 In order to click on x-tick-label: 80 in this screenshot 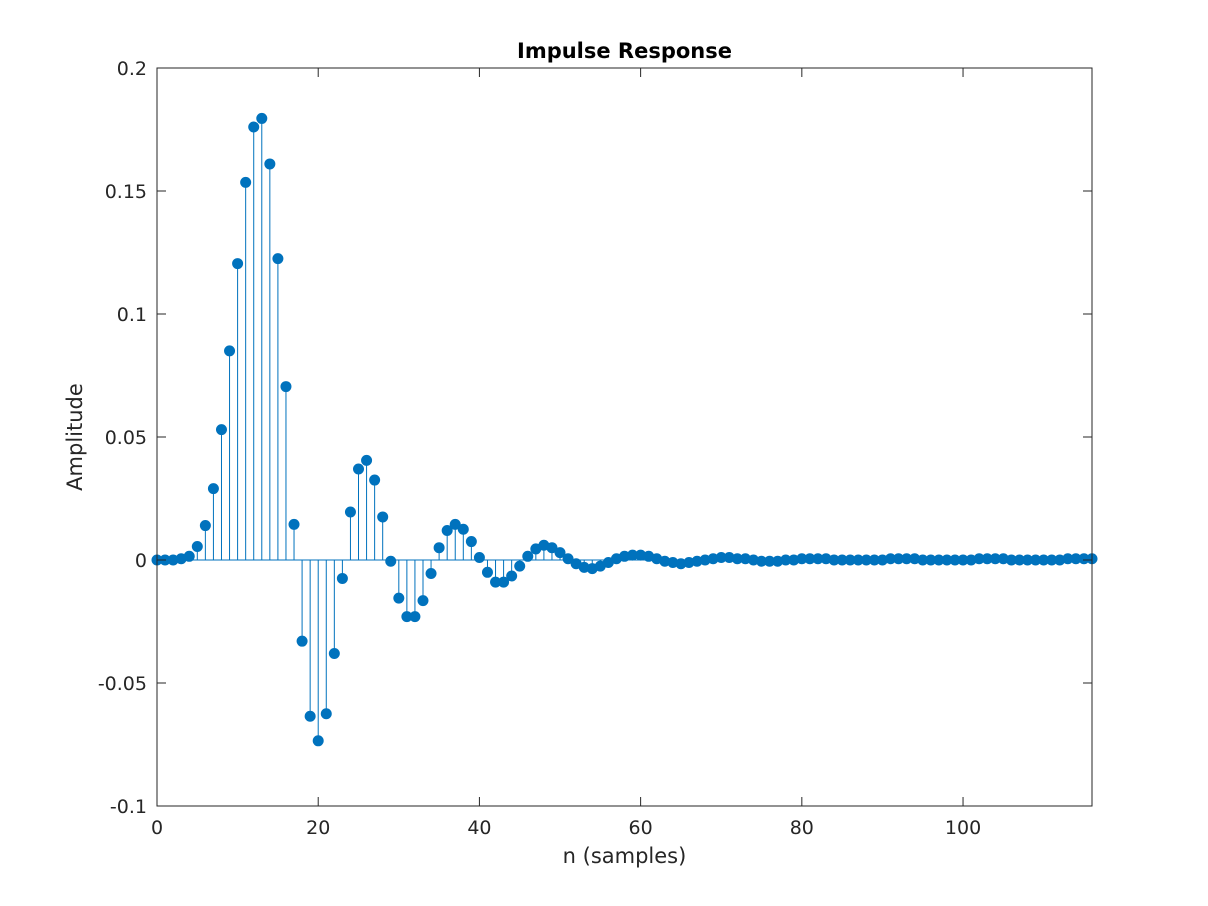, I will do `click(802, 828)`.